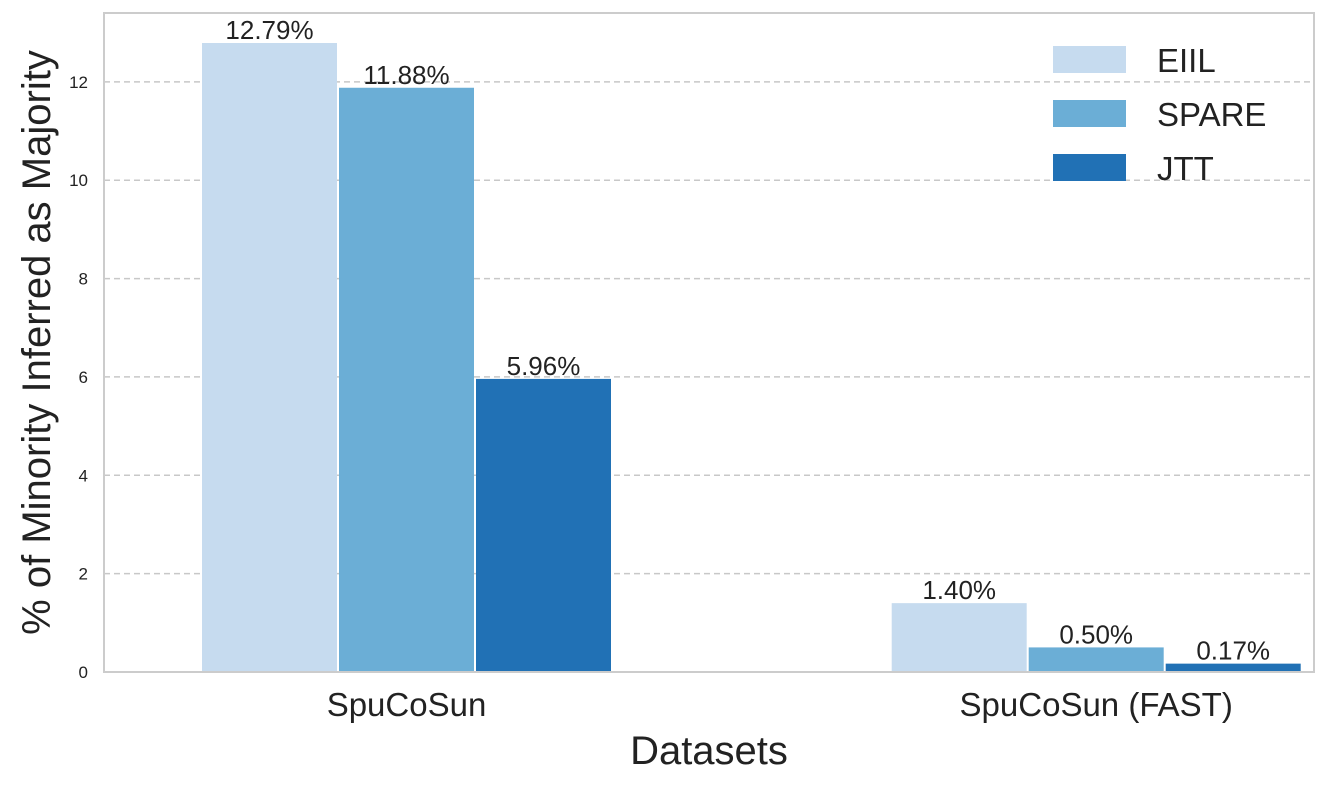 The image size is (1328, 787). What do you see at coordinates (544, 366) in the screenshot?
I see `data-label: 5.96%` at bounding box center [544, 366].